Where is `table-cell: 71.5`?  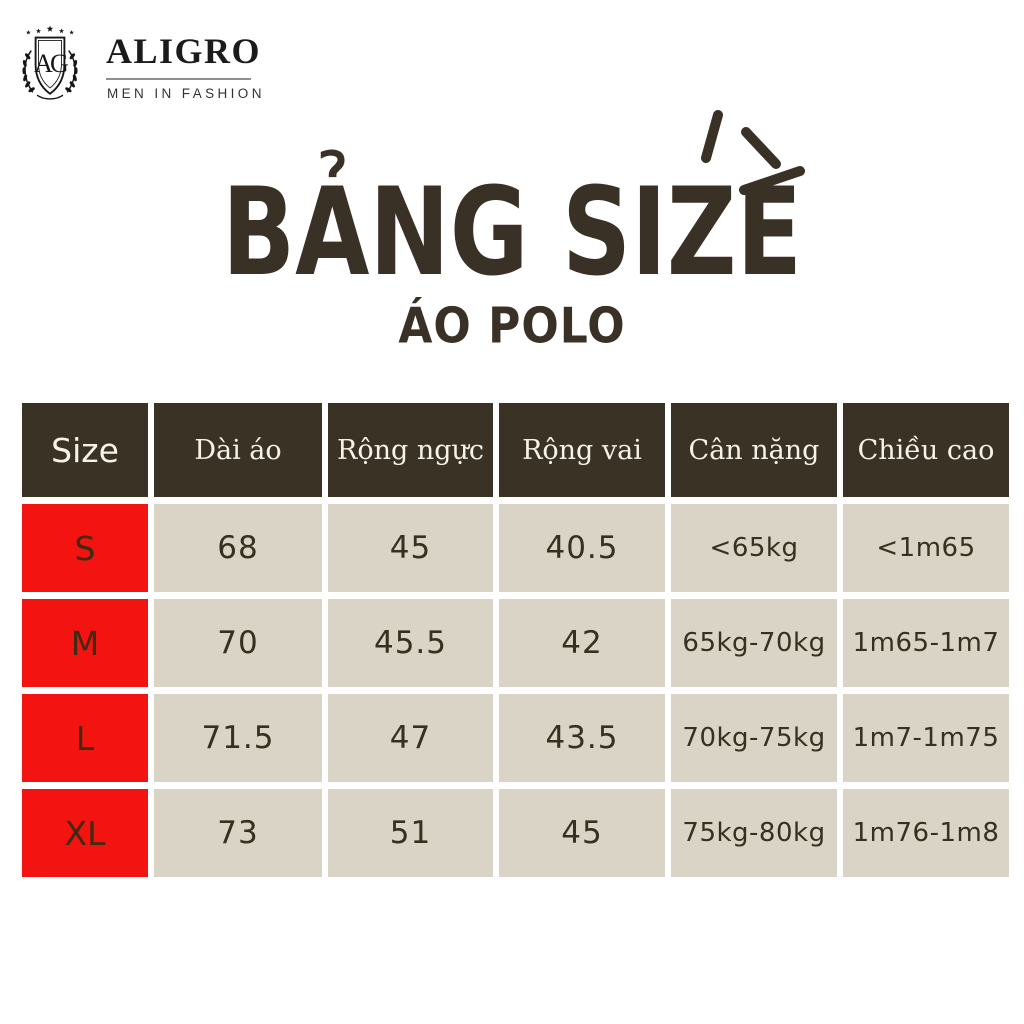 table-cell: 71.5 is located at coordinates (238, 738).